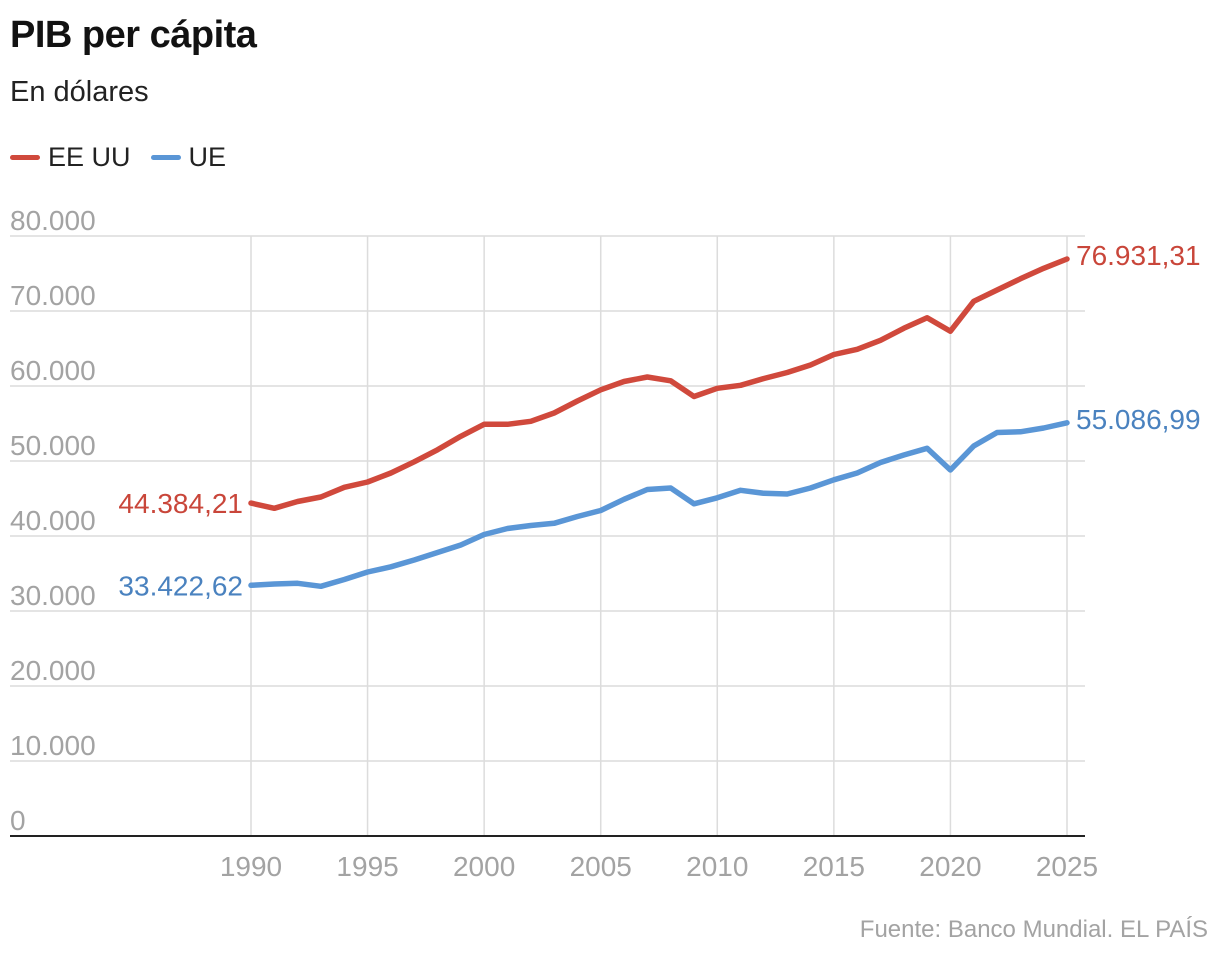 This screenshot has height=962, width=1220. Describe the element at coordinates (53, 595) in the screenshot. I see `y-tick-label-3: 30.000` at that location.